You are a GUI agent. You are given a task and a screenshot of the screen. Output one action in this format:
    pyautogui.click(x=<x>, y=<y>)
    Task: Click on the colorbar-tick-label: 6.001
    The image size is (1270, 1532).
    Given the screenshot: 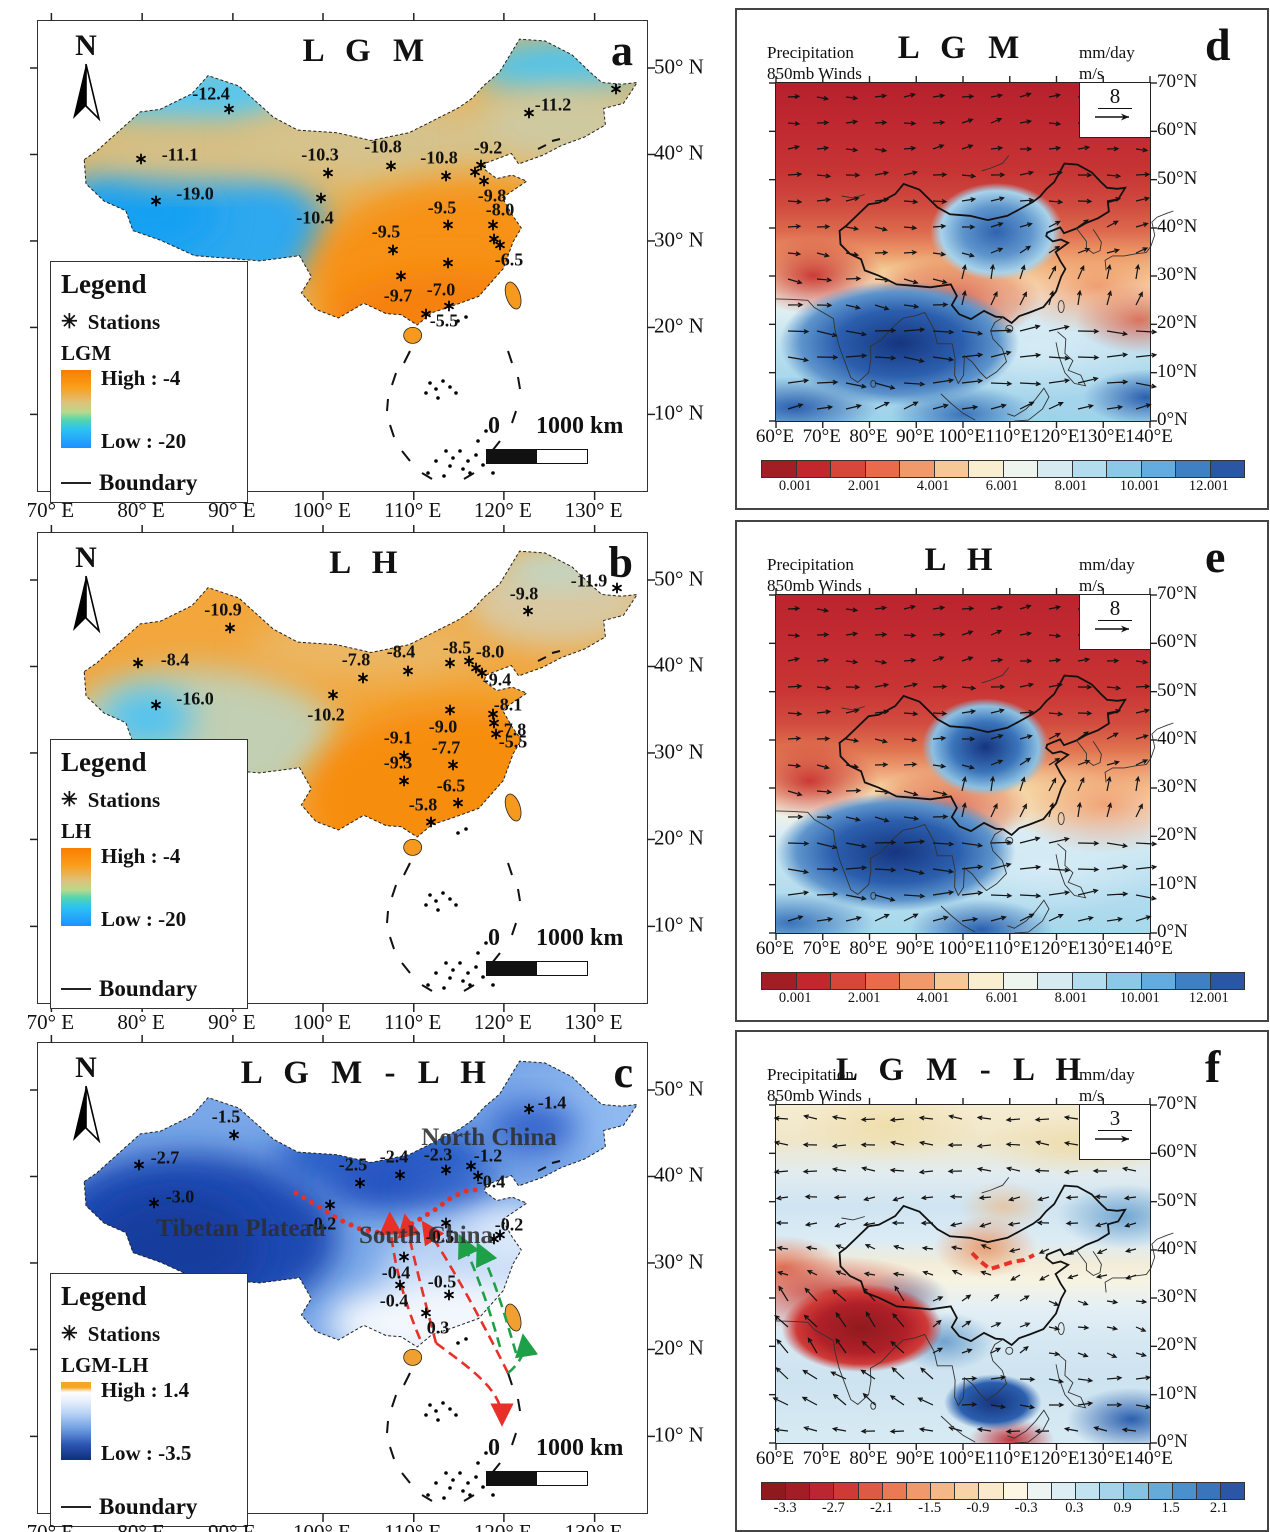 What is the action you would take?
    pyautogui.click(x=1002, y=486)
    